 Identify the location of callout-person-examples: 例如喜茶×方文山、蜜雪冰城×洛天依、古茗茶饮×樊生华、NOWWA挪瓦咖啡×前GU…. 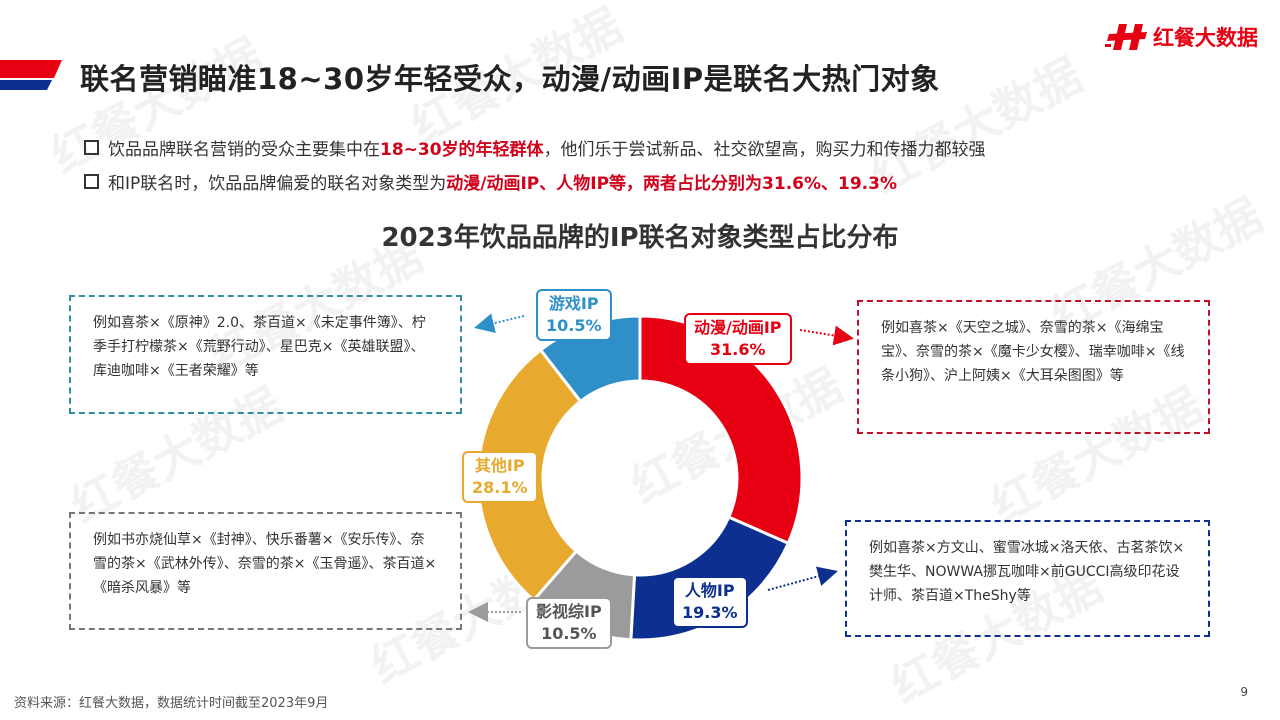
(1027, 578).